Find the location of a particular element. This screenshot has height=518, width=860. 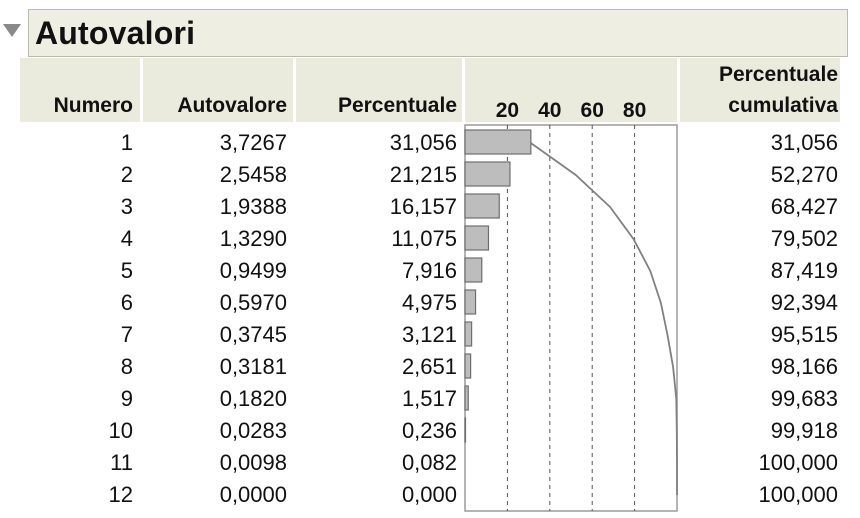

report-title-box: Autovalori is located at coordinates (438, 33).